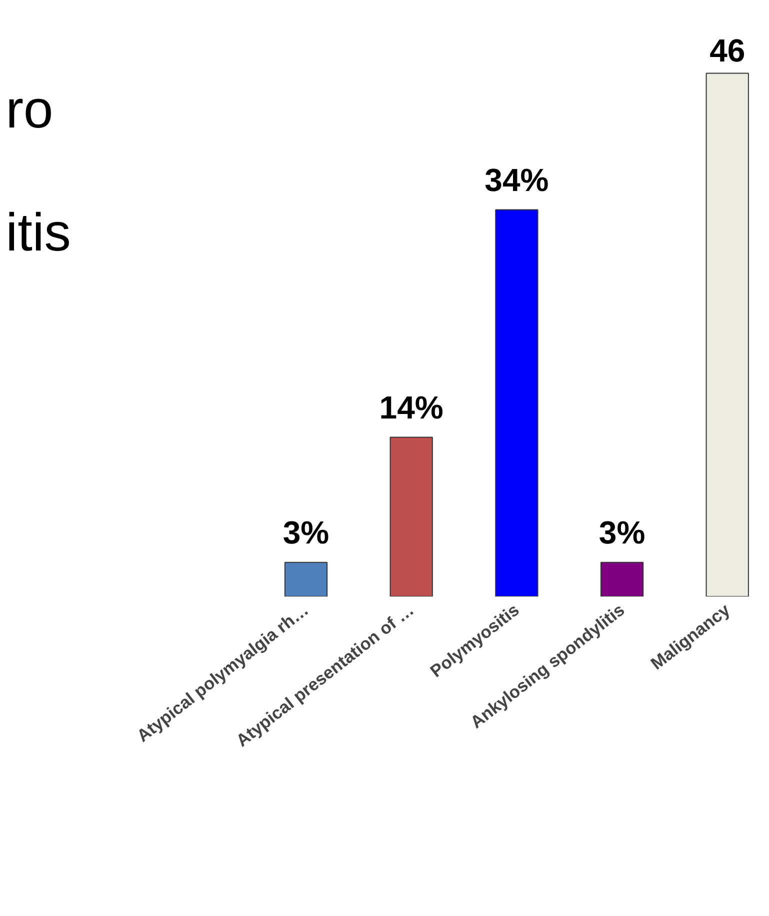 Image resolution: width=769 pixels, height=916 pixels. Describe the element at coordinates (38, 232) in the screenshot. I see `text: itis` at that location.